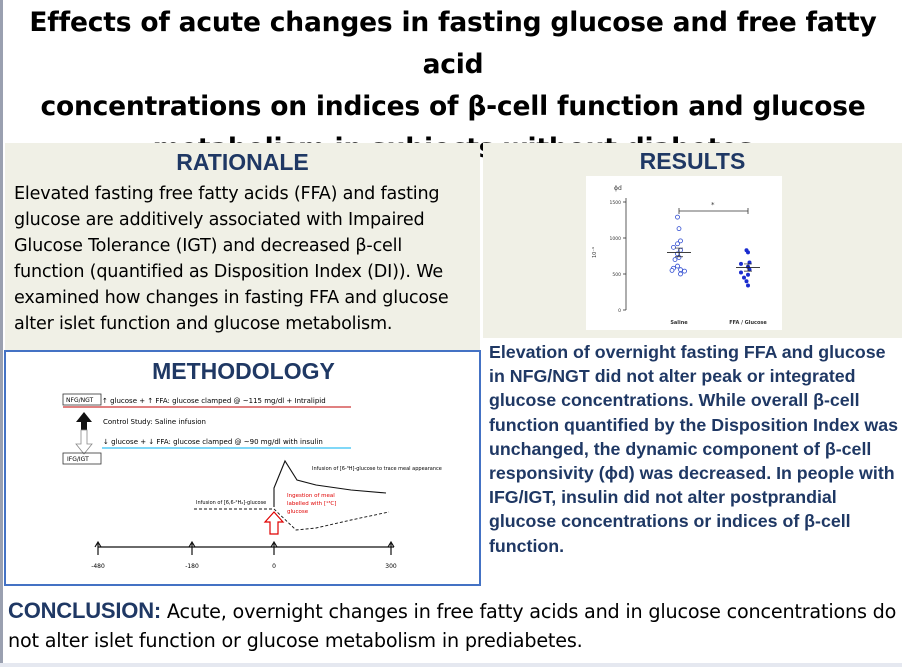 The image size is (902, 667). Describe the element at coordinates (331, 519) in the screenshot. I see `post-meal-infusion-curve` at that location.